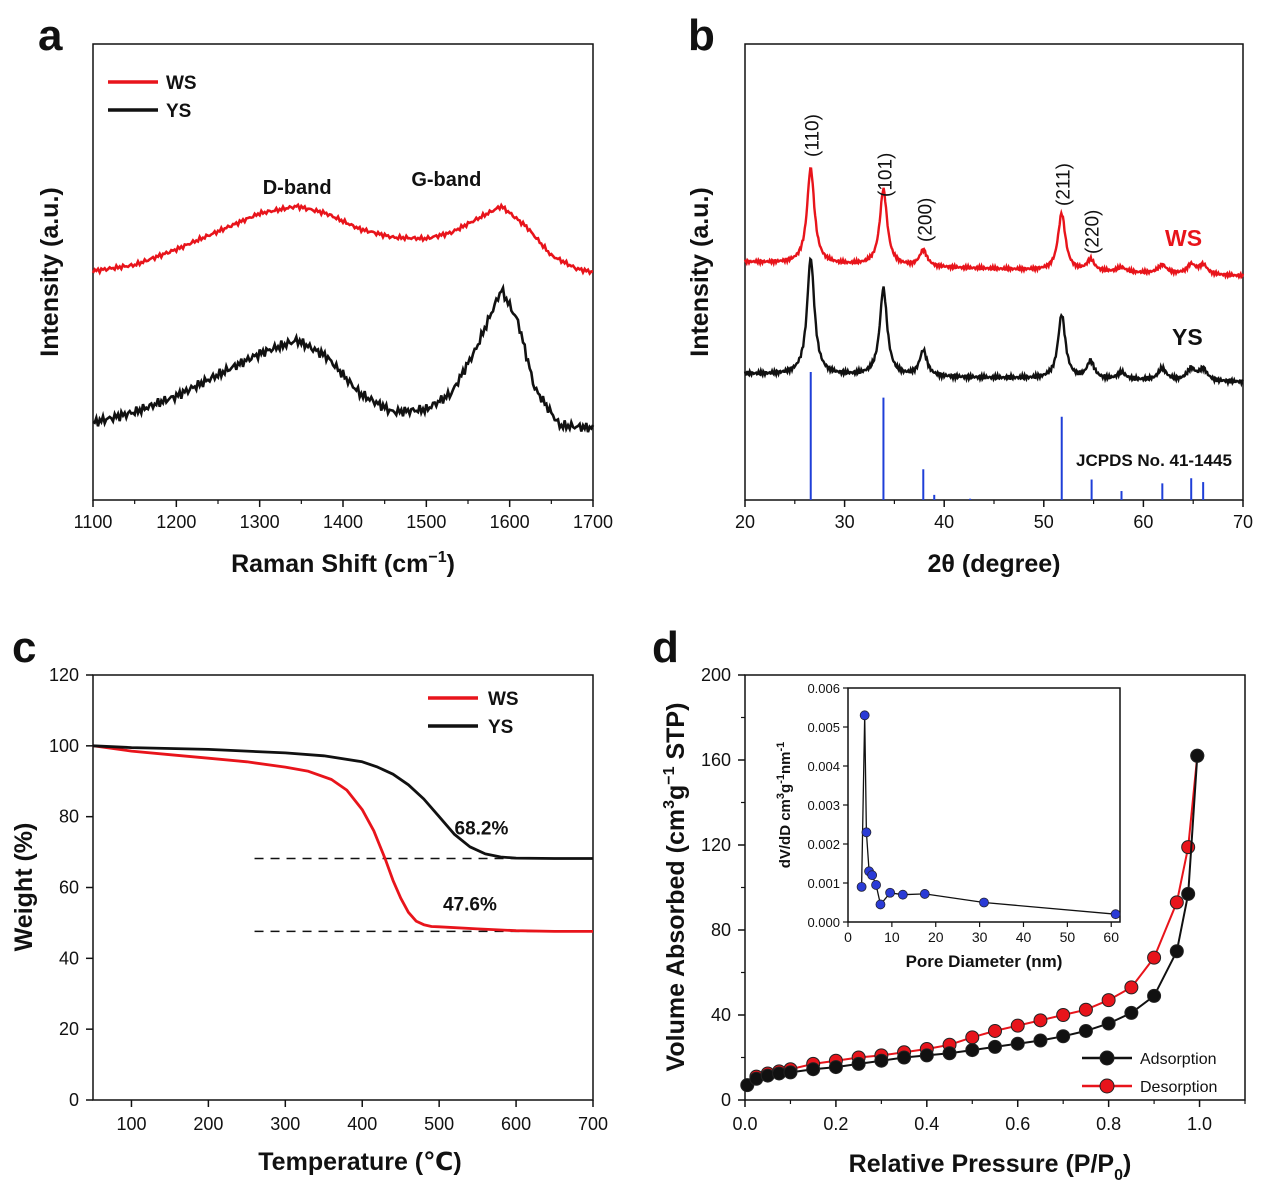 The image size is (1269, 1190). What do you see at coordinates (669, 775) in the screenshot?
I see `y-label-sup: −1` at bounding box center [669, 775].